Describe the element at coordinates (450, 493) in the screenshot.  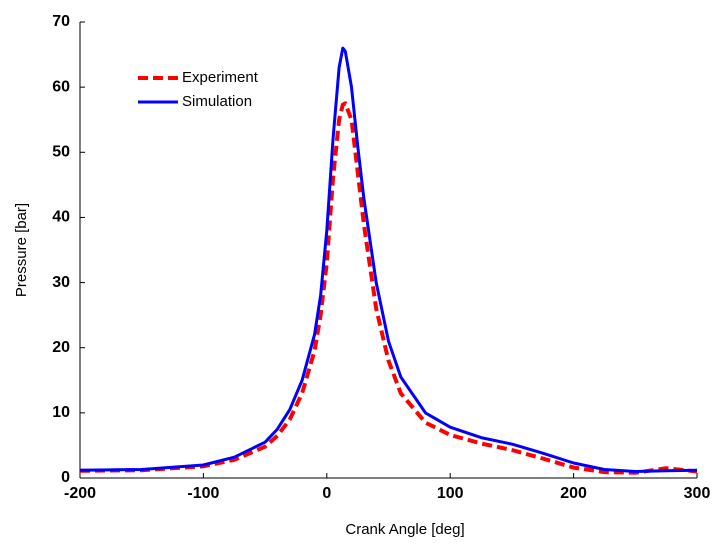
I see `x-tick-label: 100` at that location.